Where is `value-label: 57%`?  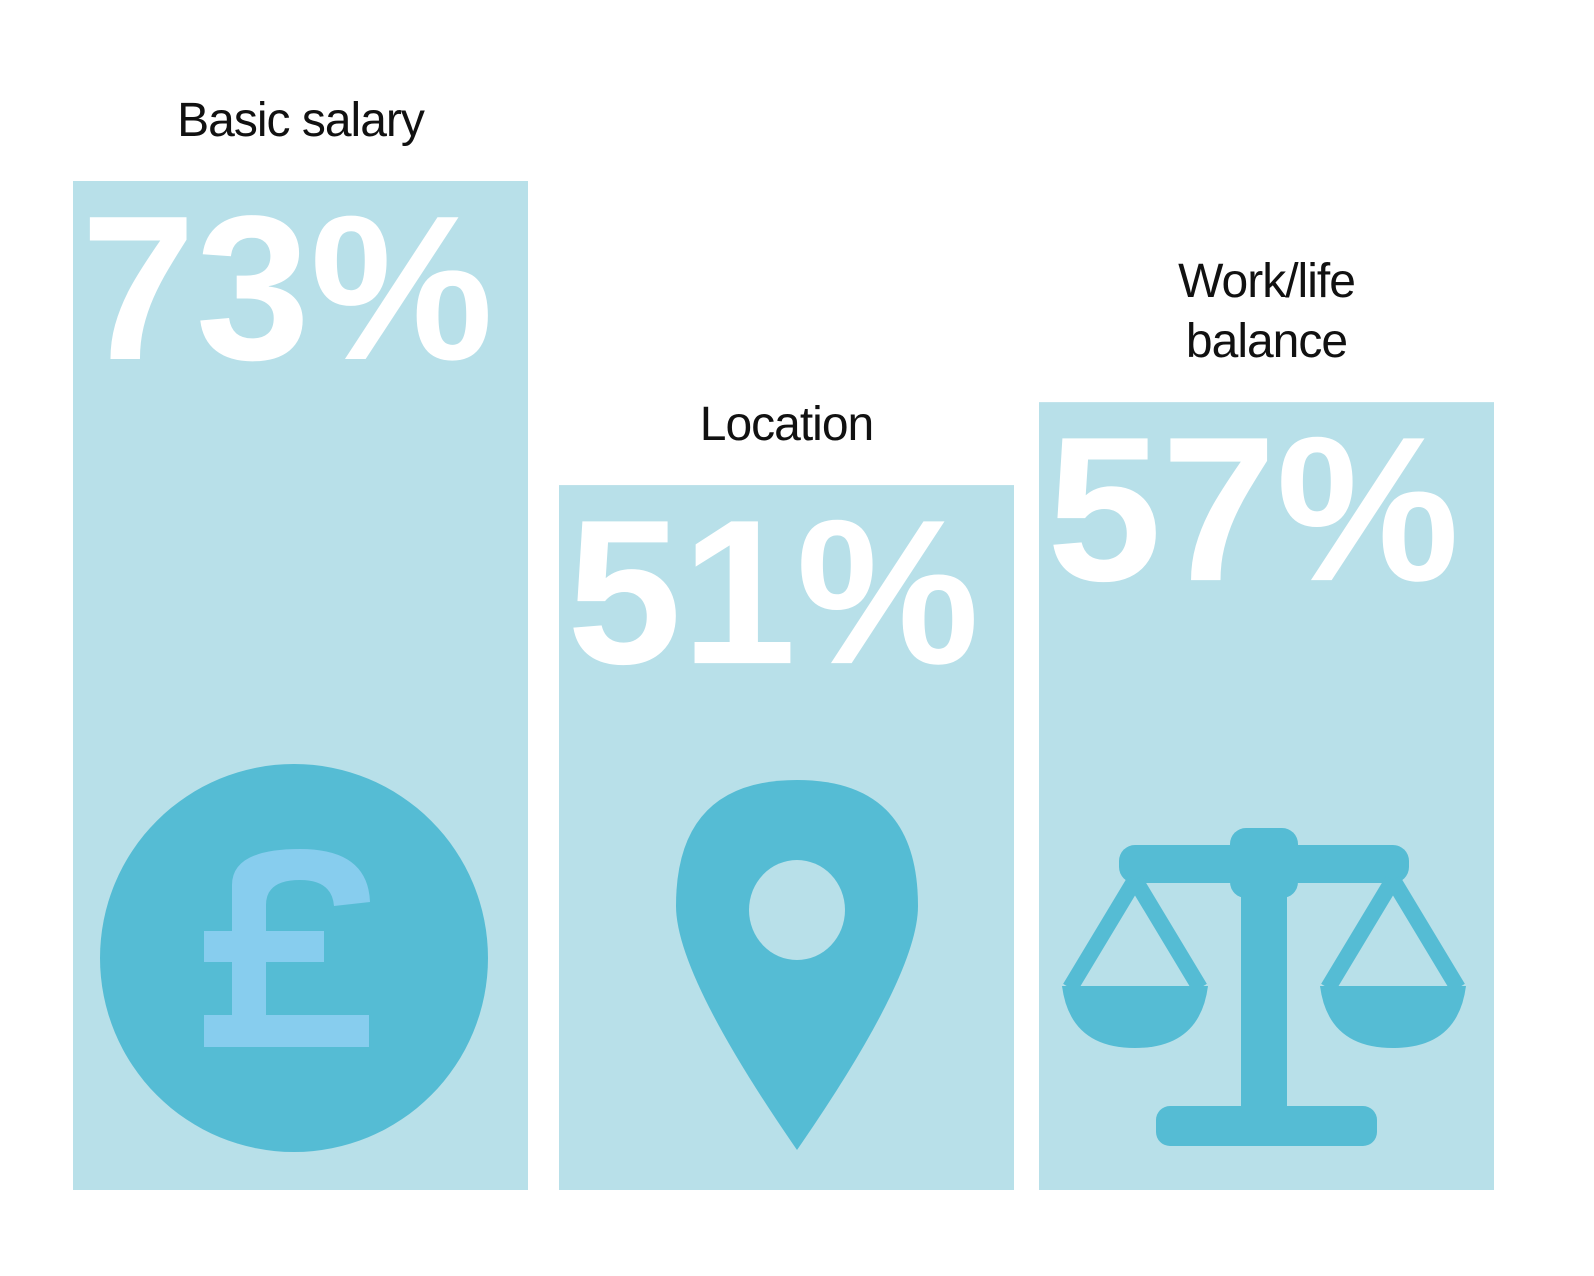 value-label: 57% is located at coordinates (1253, 509).